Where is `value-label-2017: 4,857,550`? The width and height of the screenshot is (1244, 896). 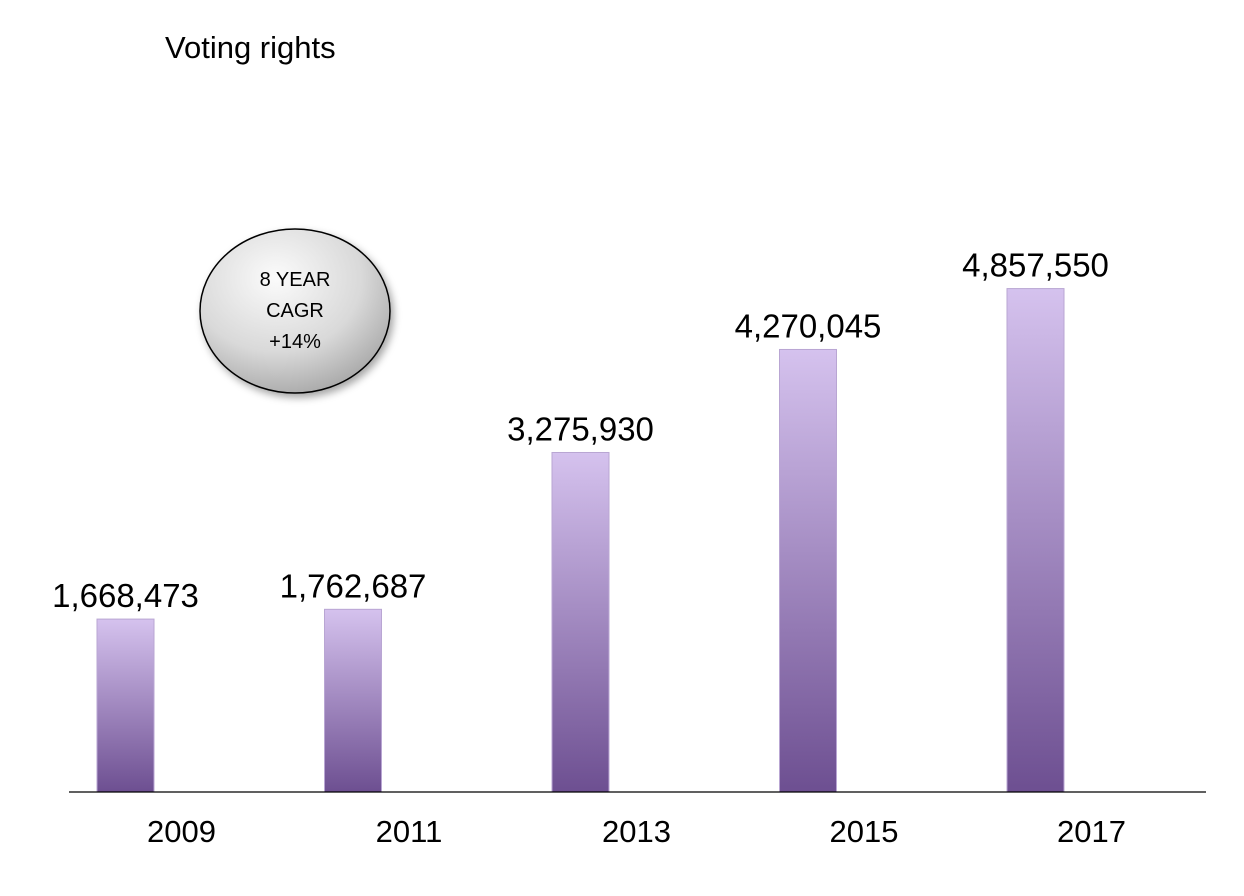 value-label-2017: 4,857,550 is located at coordinates (1035, 265).